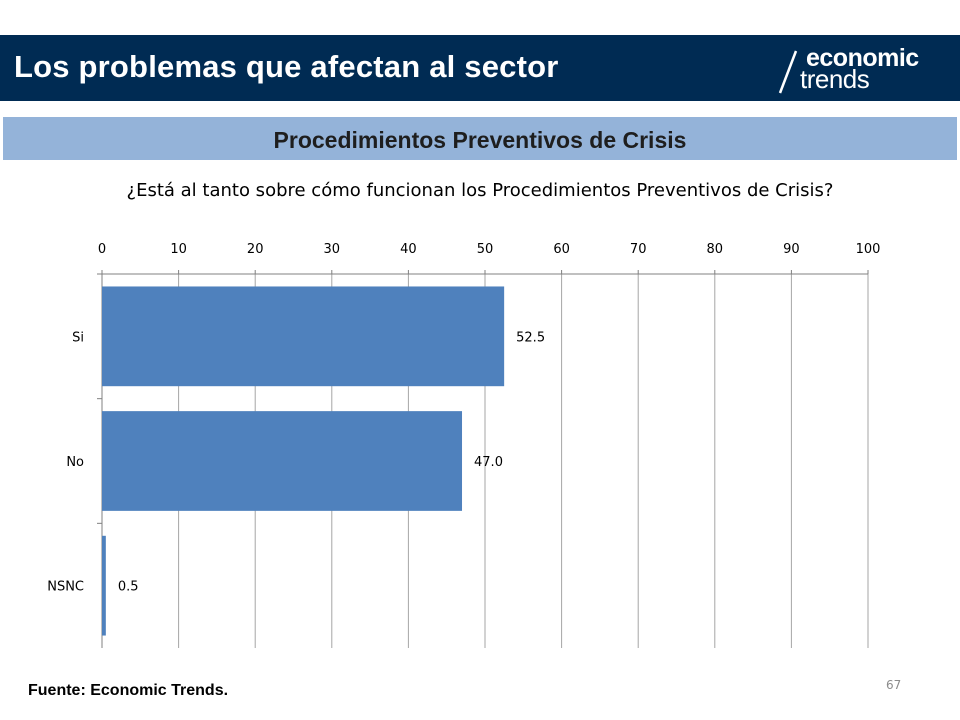 The image size is (960, 720). What do you see at coordinates (128, 587) in the screenshot?
I see `data-label: 0.5` at bounding box center [128, 587].